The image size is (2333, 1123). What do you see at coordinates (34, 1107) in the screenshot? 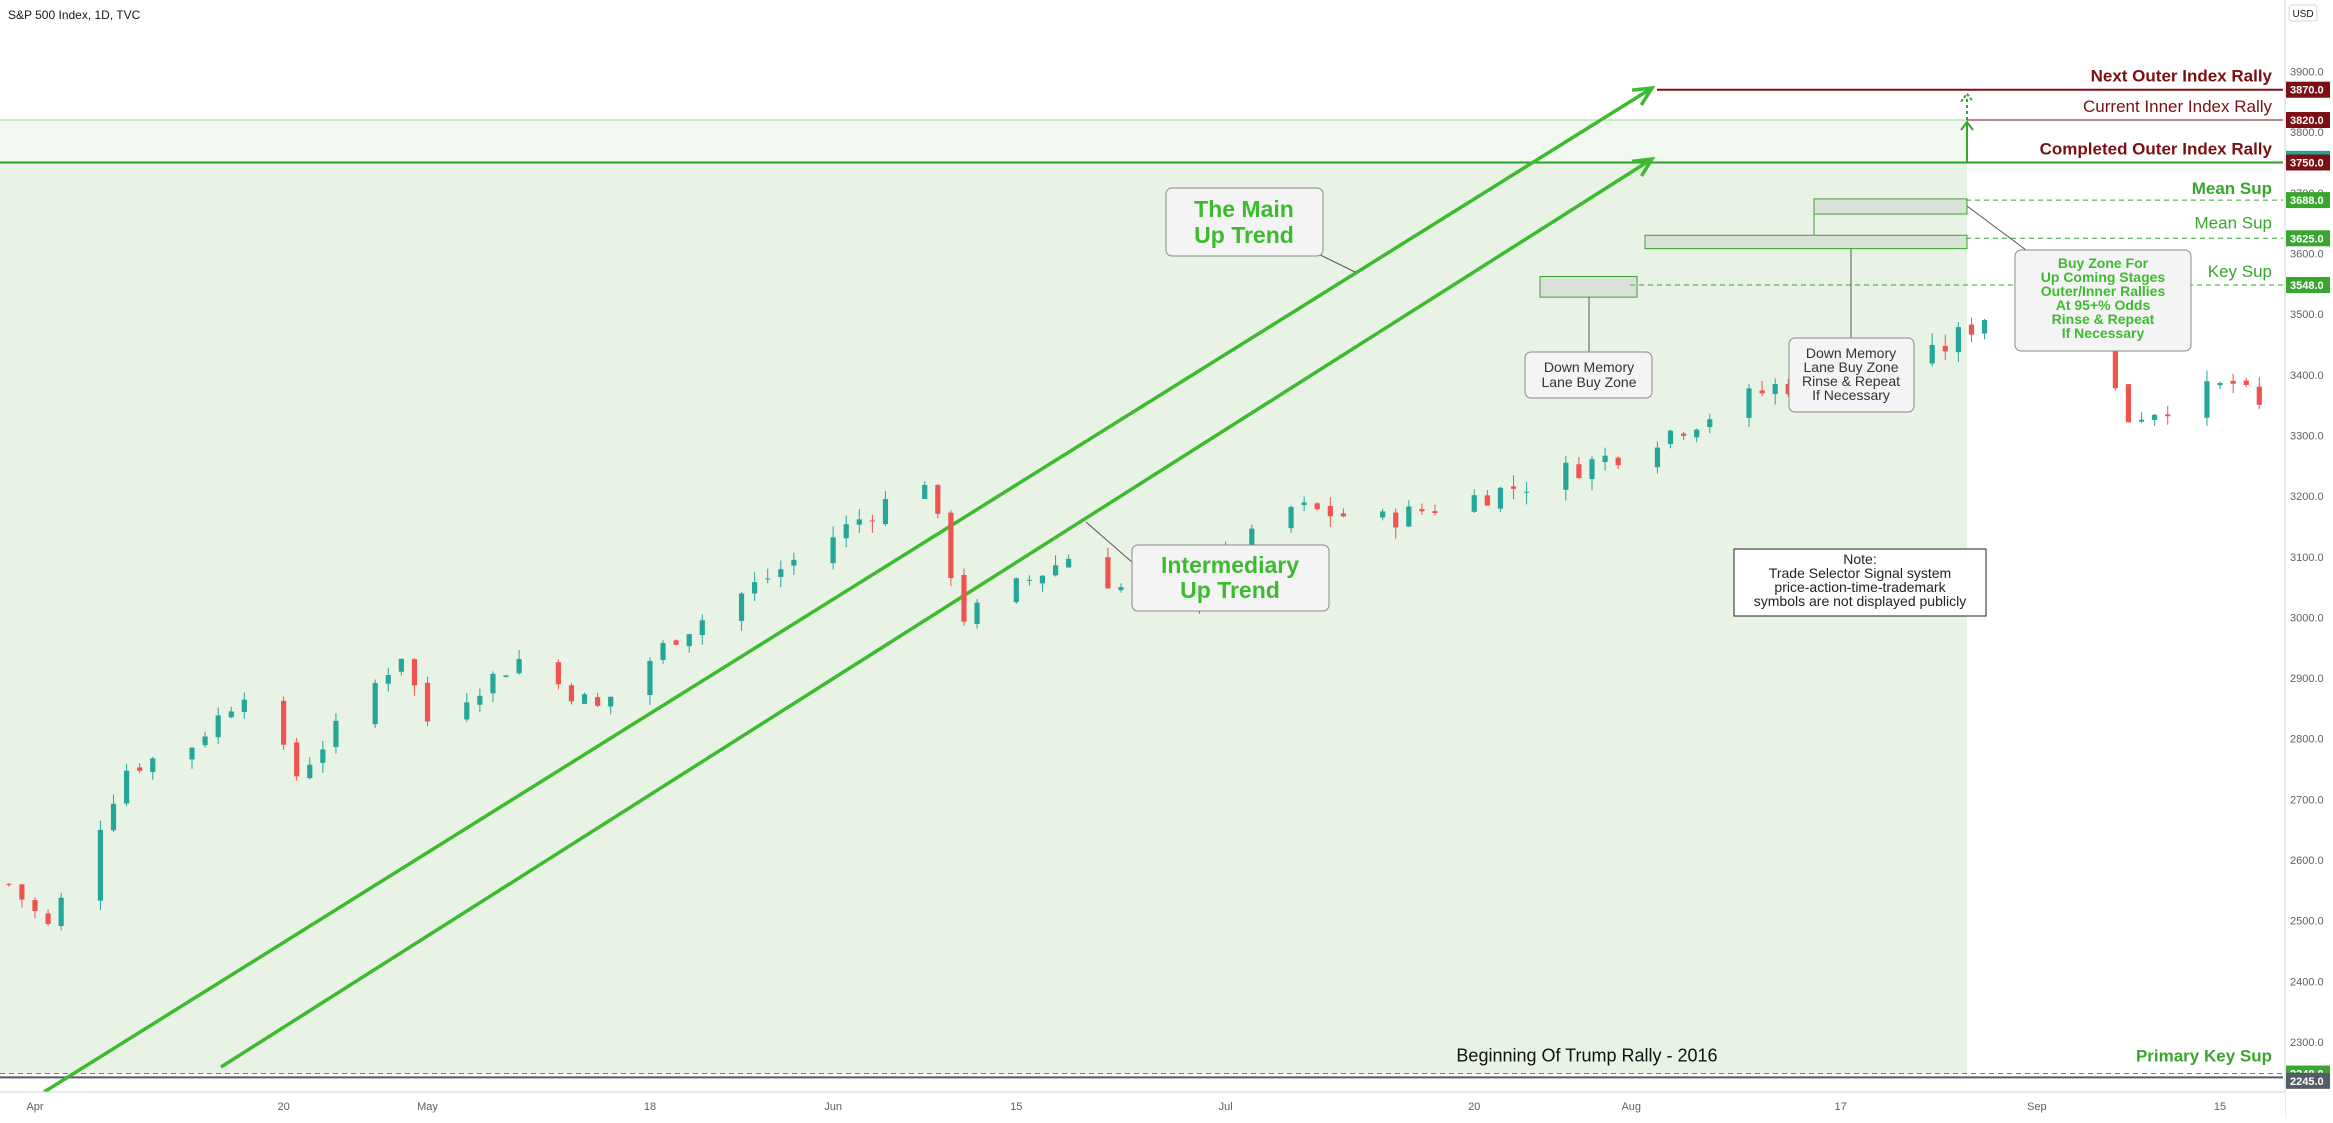
I see `x-tick-label: Apr` at bounding box center [34, 1107].